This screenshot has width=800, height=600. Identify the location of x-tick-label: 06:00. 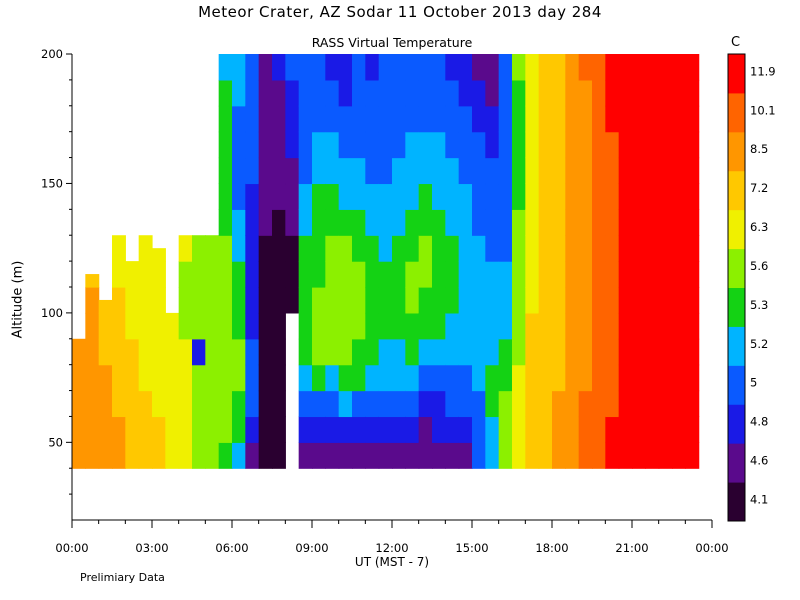
(231, 548).